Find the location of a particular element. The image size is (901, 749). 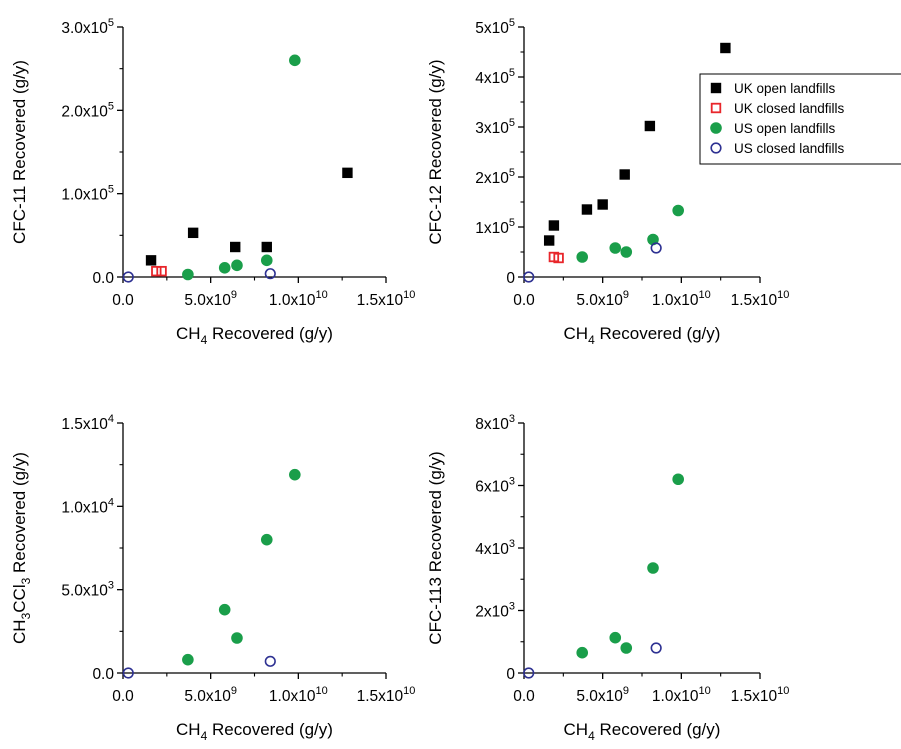

y-tick-label: 1x10⁵ is located at coordinates (495, 227).